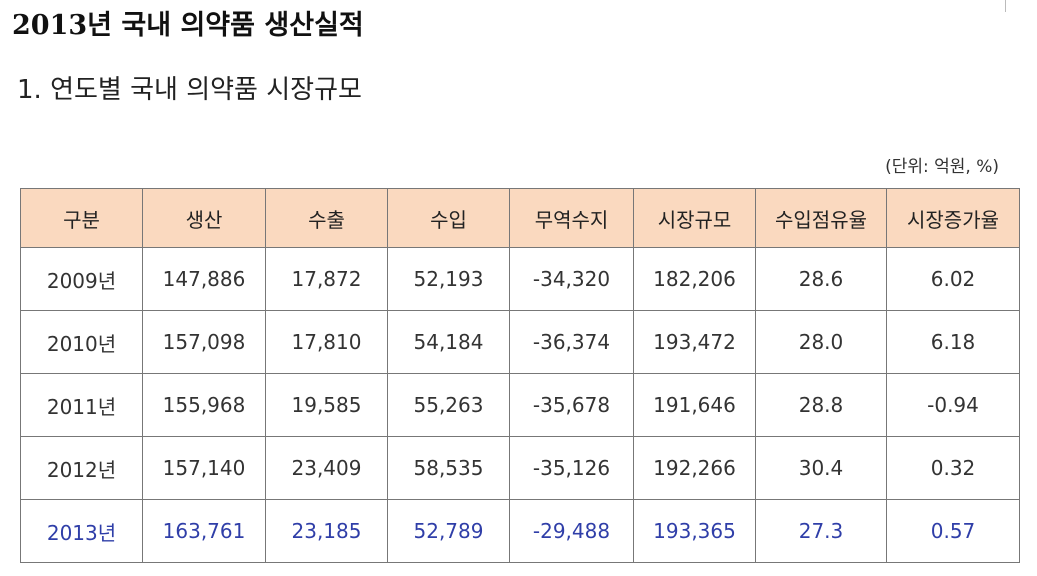 The width and height of the screenshot is (1037, 576). What do you see at coordinates (81, 468) in the screenshot?
I see `cell-year: 2012년` at bounding box center [81, 468].